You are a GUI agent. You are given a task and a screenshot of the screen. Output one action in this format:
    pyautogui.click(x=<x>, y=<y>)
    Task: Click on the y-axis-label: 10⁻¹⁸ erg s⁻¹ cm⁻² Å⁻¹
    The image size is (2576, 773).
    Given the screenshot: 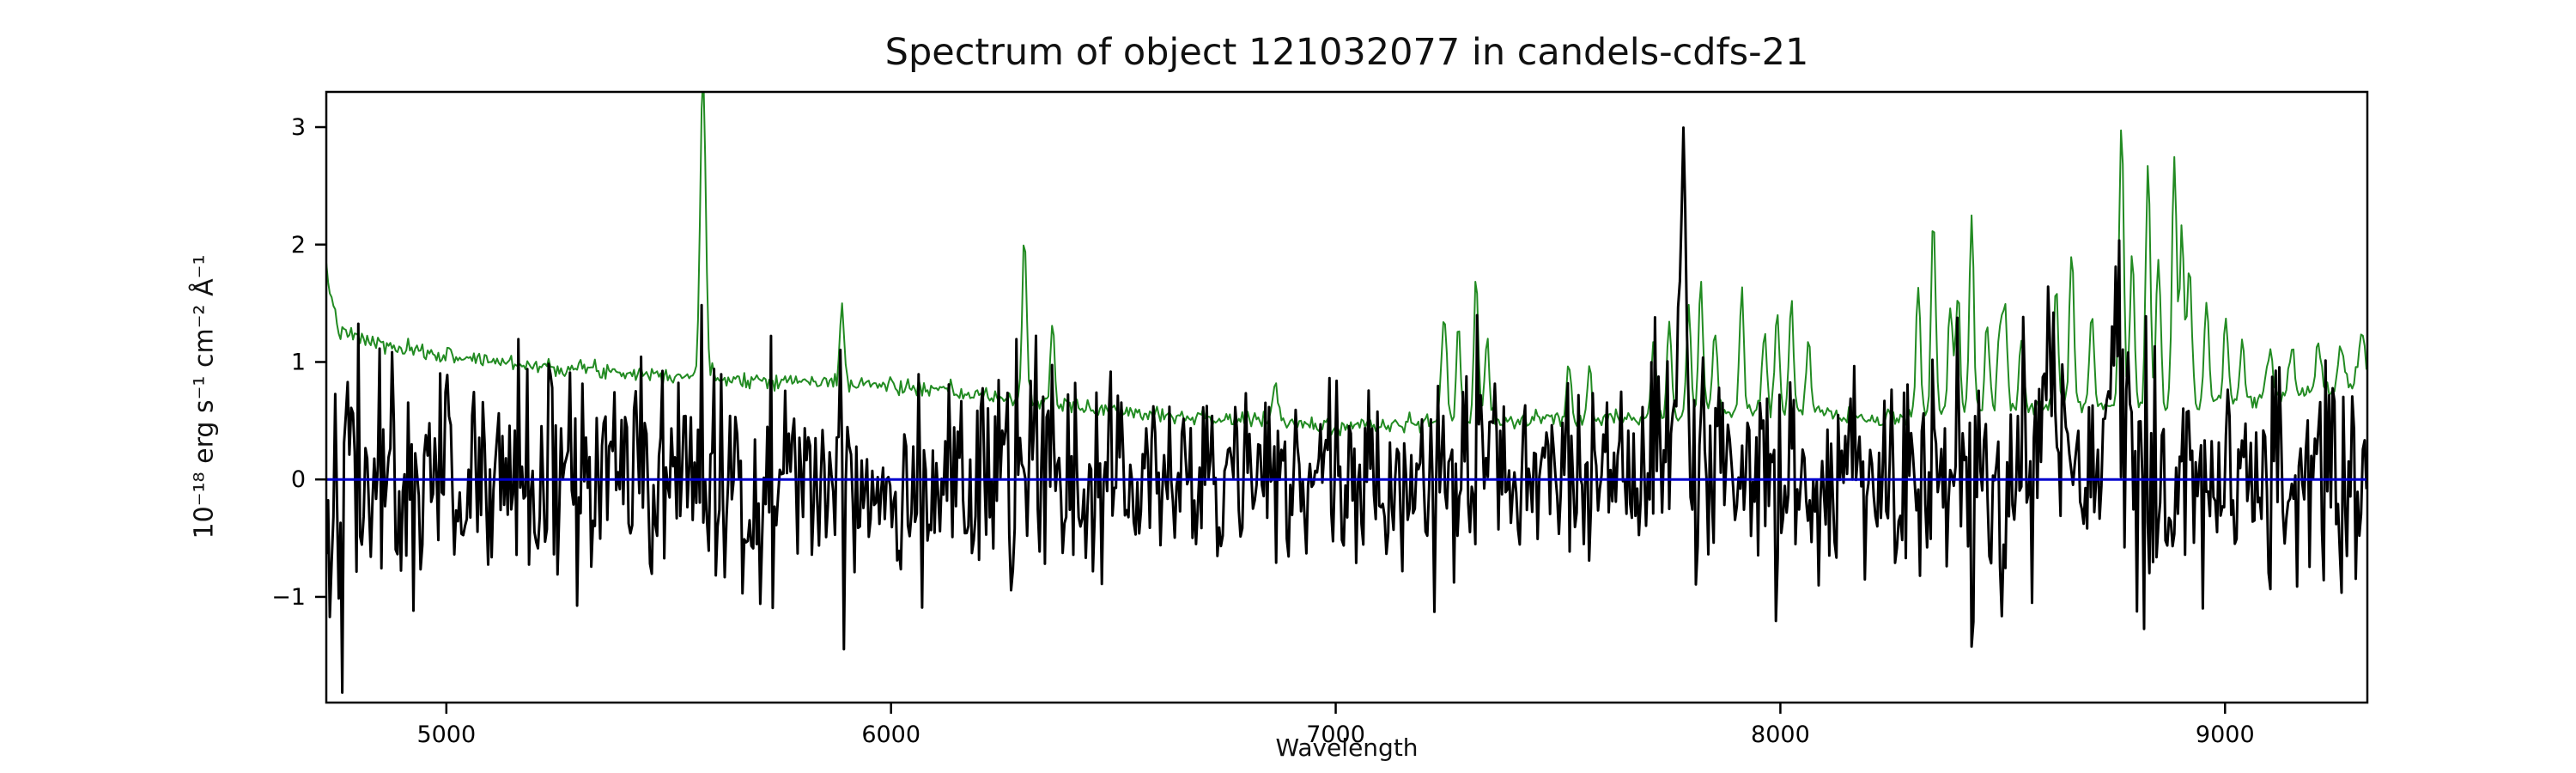 What is the action you would take?
    pyautogui.click(x=204, y=396)
    